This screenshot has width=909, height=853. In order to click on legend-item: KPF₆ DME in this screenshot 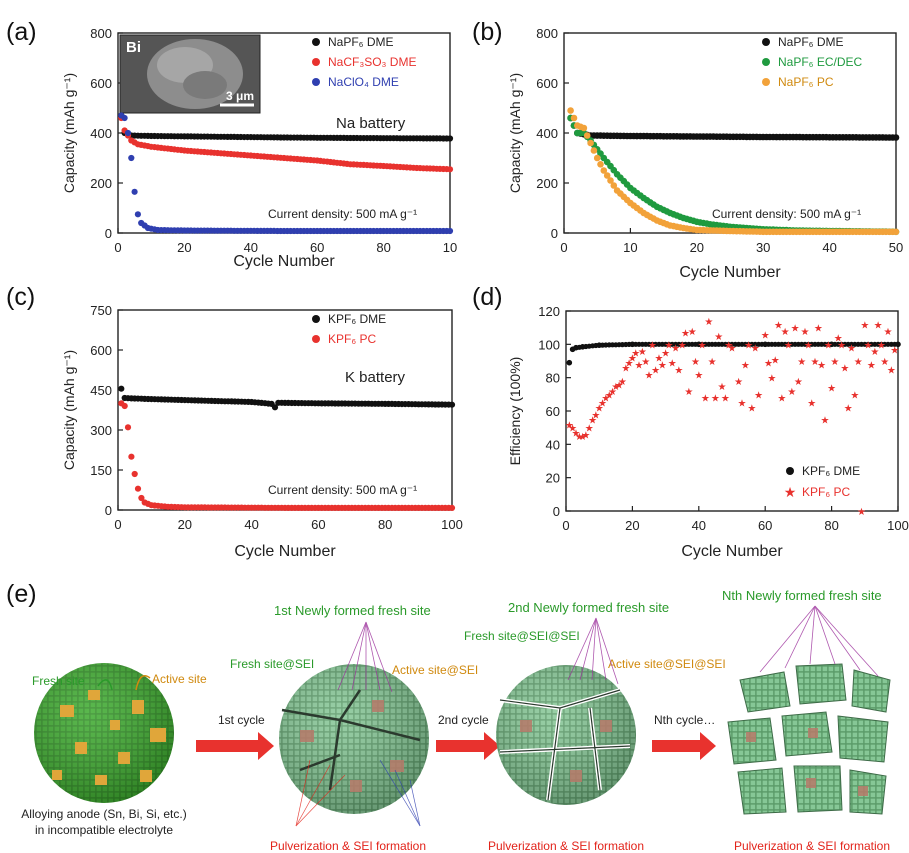, I will do `click(357, 319)`.